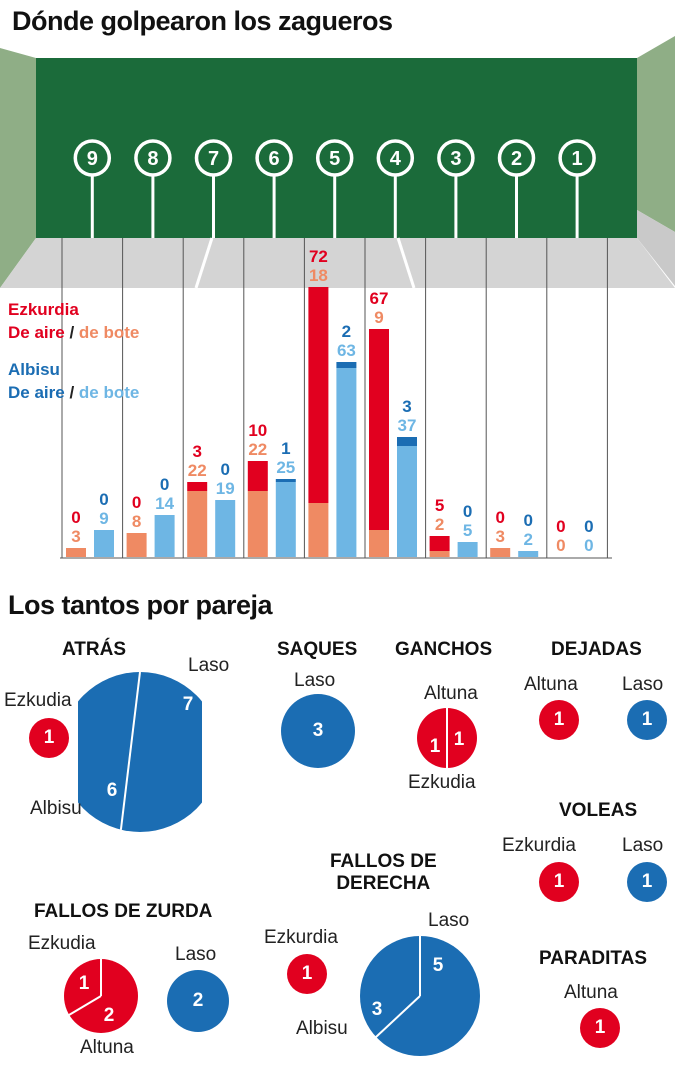  I want to click on fallos-zurda-ezkudia-label: Ezkudia, so click(62, 943).